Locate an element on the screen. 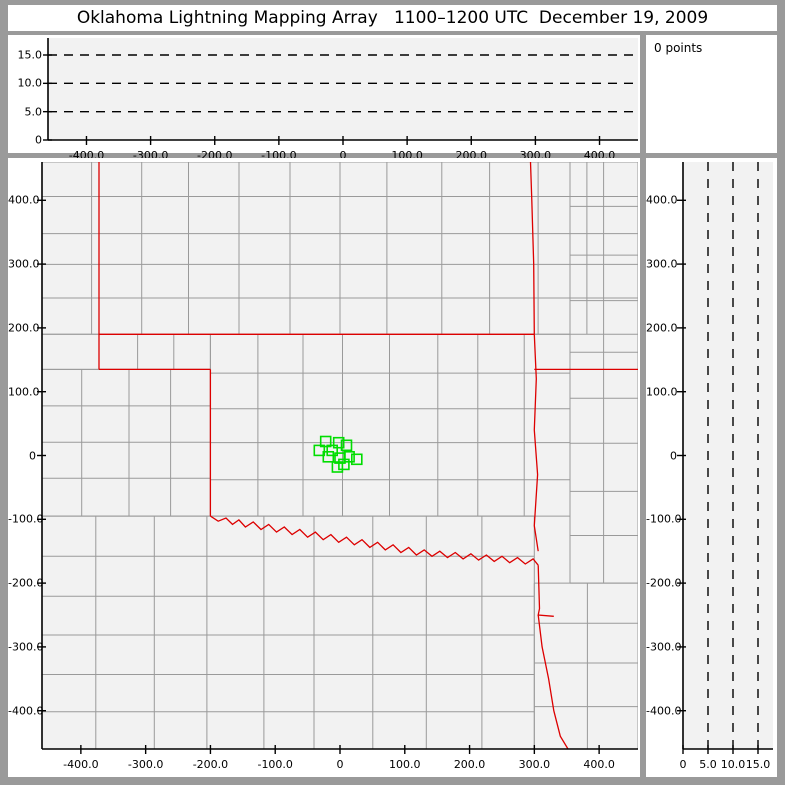 Image resolution: width=785 pixels, height=785 pixels. x-tick-label: 200.0 is located at coordinates (469, 764).